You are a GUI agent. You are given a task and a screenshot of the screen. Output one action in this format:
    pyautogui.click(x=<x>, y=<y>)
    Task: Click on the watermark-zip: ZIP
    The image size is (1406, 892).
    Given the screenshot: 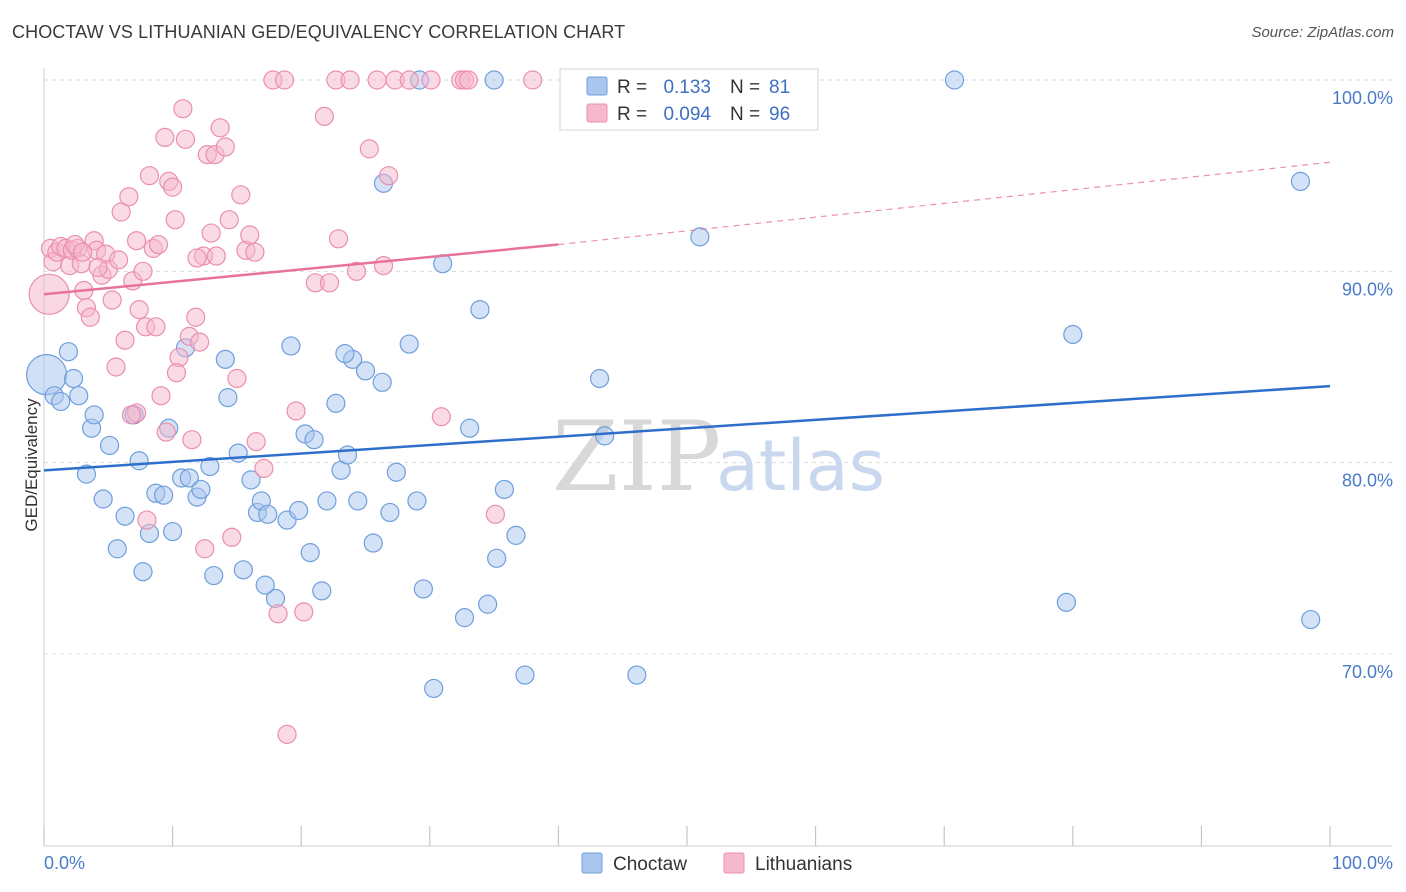 What is the action you would take?
    pyautogui.click(x=636, y=457)
    